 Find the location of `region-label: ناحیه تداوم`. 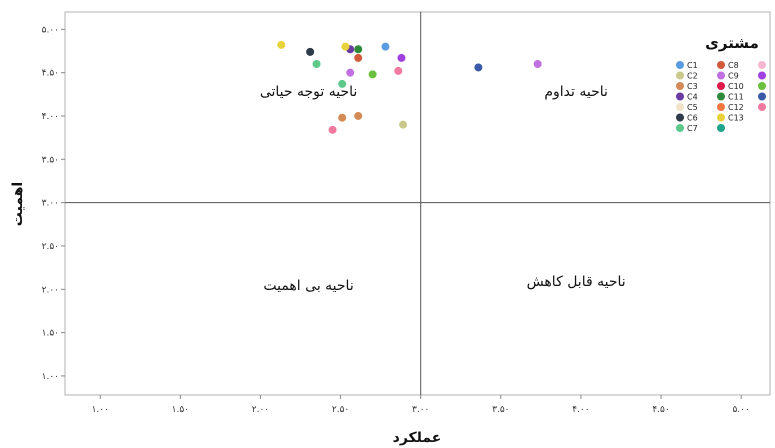

region-label: ناحیه تداوم is located at coordinates (576, 92).